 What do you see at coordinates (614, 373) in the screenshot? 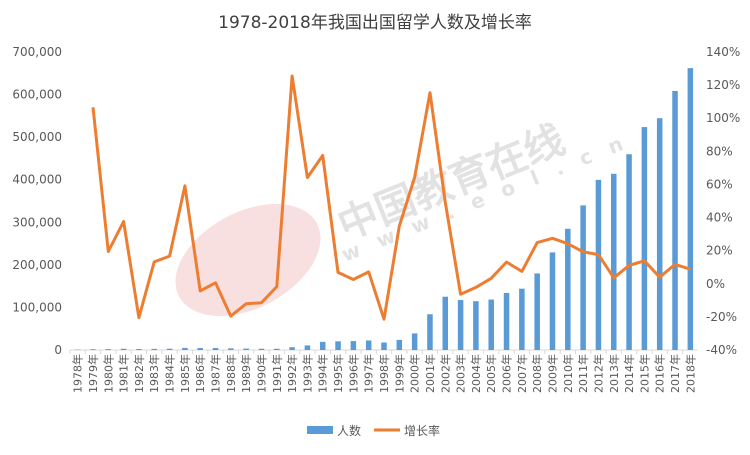
I see `x-tick-label: 2013年` at bounding box center [614, 373].